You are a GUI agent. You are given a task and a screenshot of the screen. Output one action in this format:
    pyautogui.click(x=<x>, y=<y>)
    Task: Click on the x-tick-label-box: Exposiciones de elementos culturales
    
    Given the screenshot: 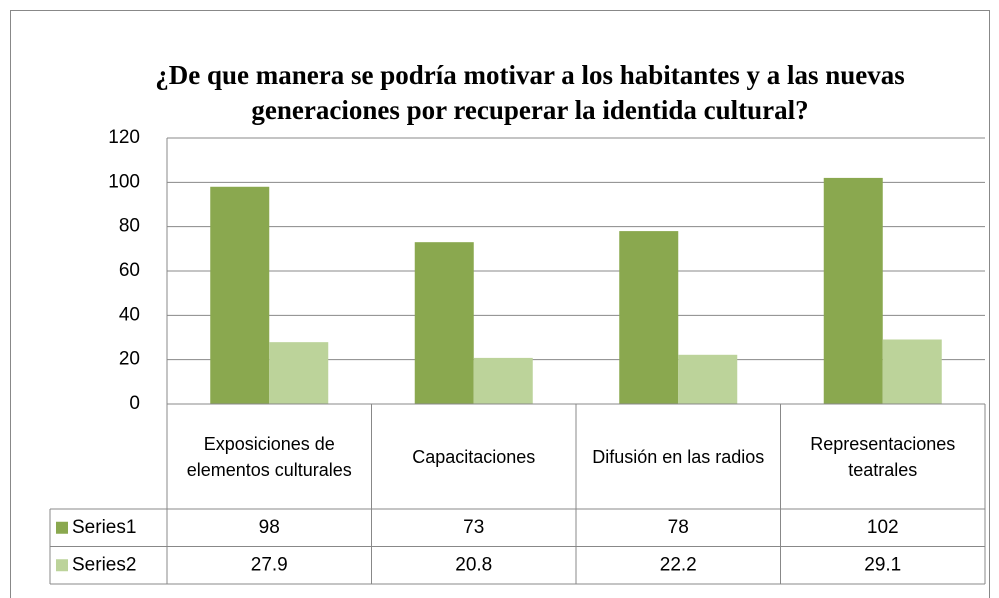 What is the action you would take?
    pyautogui.click(x=269, y=456)
    